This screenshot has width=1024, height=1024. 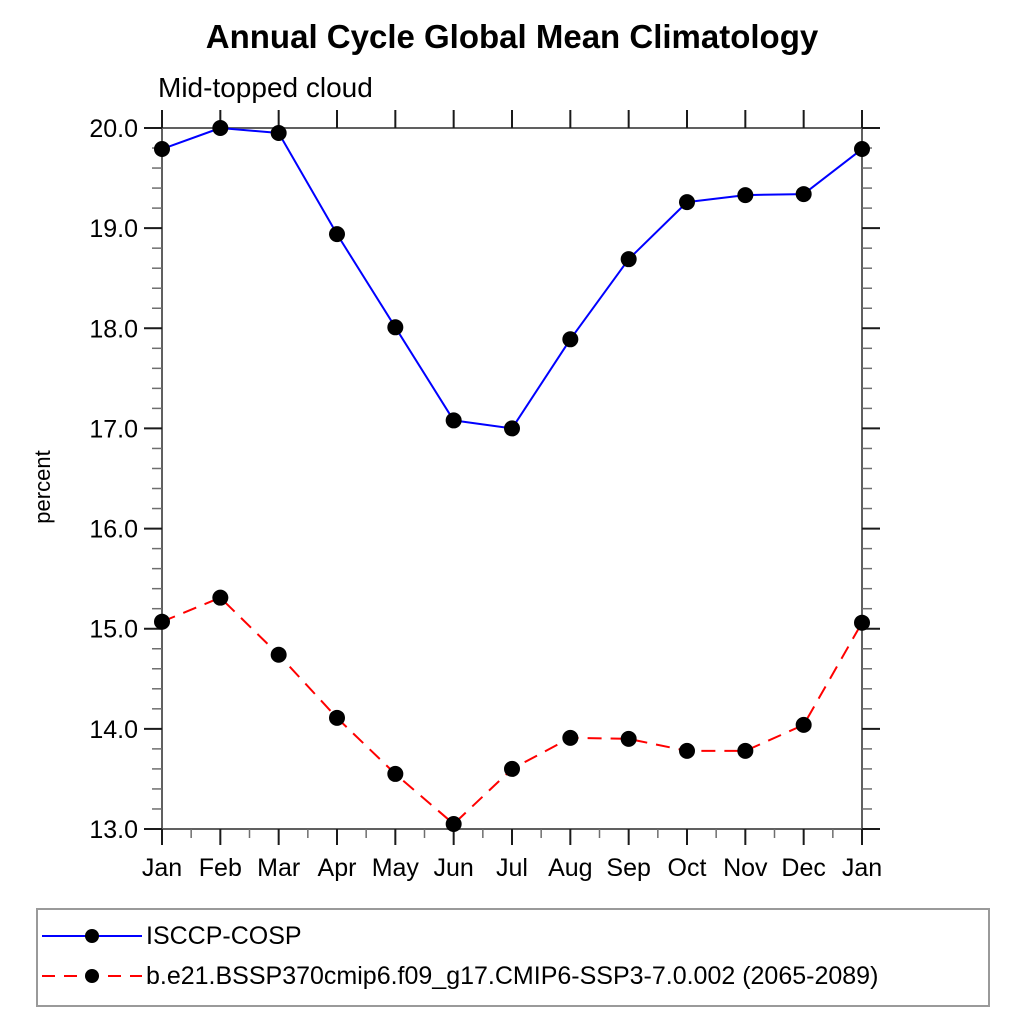 What do you see at coordinates (224, 935) in the screenshot?
I see `legend-series-label: ISCCP-COSP` at bounding box center [224, 935].